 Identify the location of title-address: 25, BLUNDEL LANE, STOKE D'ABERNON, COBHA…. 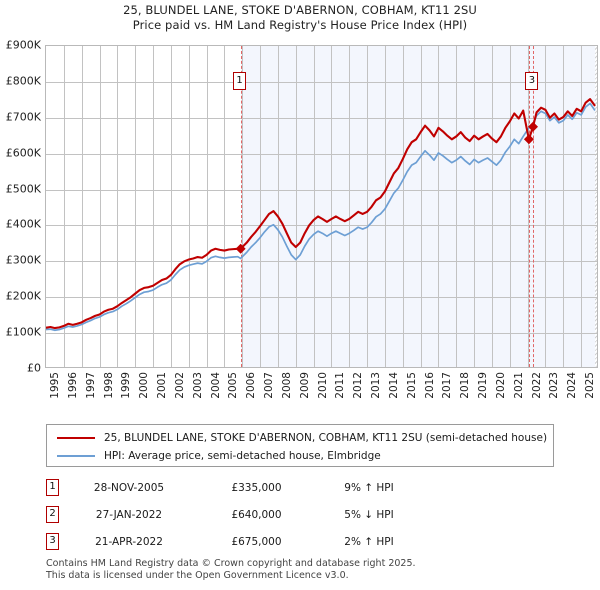
(300, 10).